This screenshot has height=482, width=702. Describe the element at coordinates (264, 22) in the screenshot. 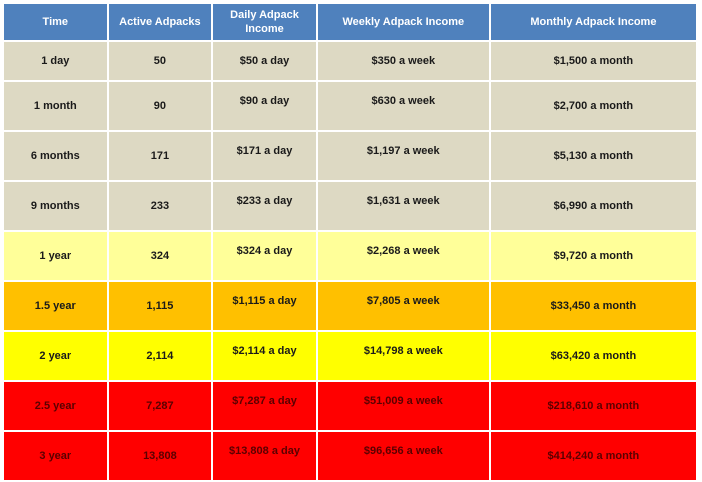

I see `header-daily-income: Daily Adpack Income` at that location.